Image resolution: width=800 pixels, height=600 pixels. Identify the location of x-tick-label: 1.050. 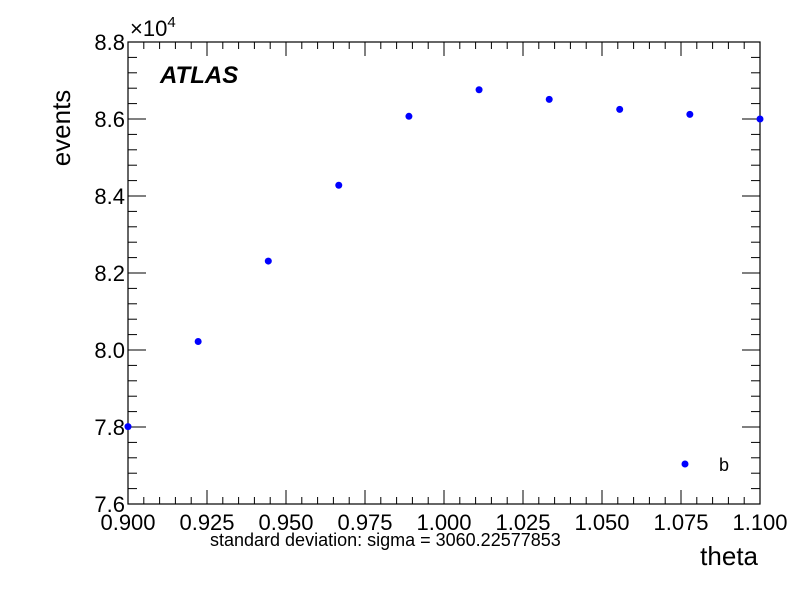
(601, 522).